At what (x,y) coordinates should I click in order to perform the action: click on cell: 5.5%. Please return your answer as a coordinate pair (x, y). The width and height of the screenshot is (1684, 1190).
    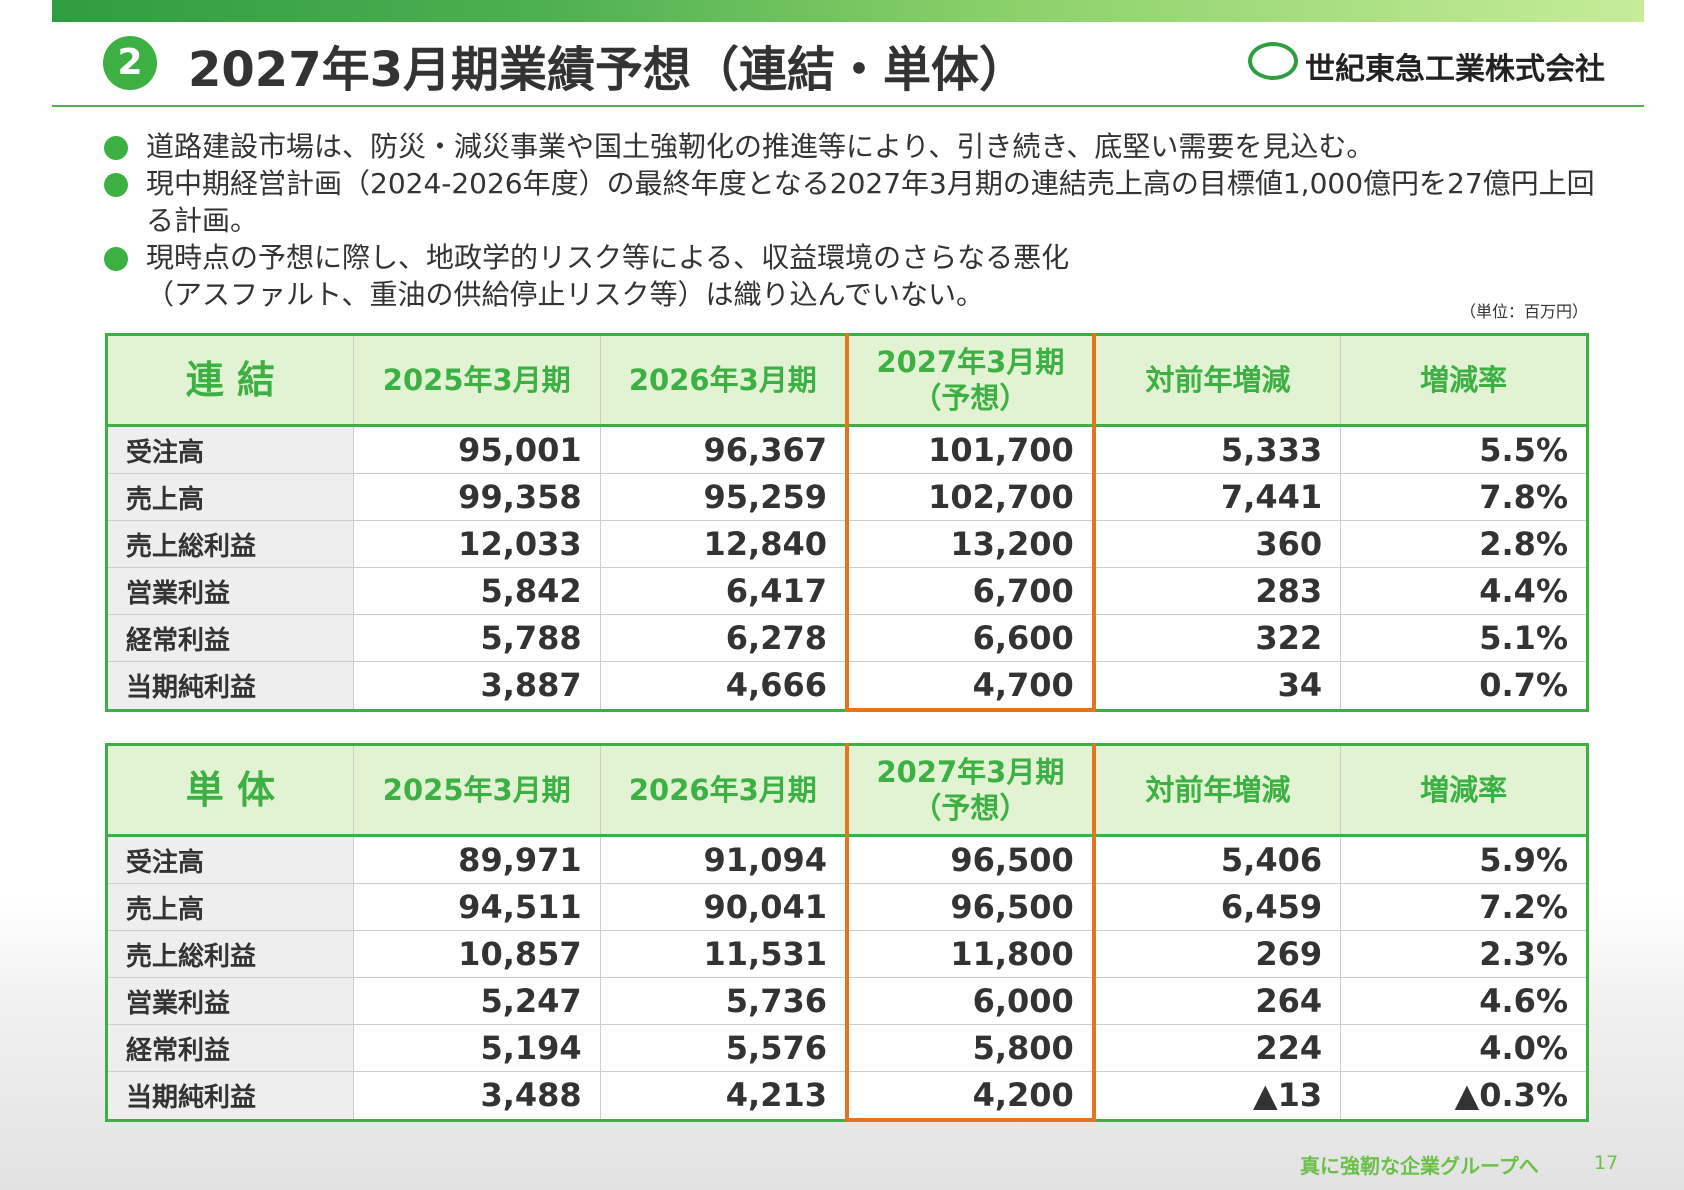
    Looking at the image, I should click on (1464, 449).